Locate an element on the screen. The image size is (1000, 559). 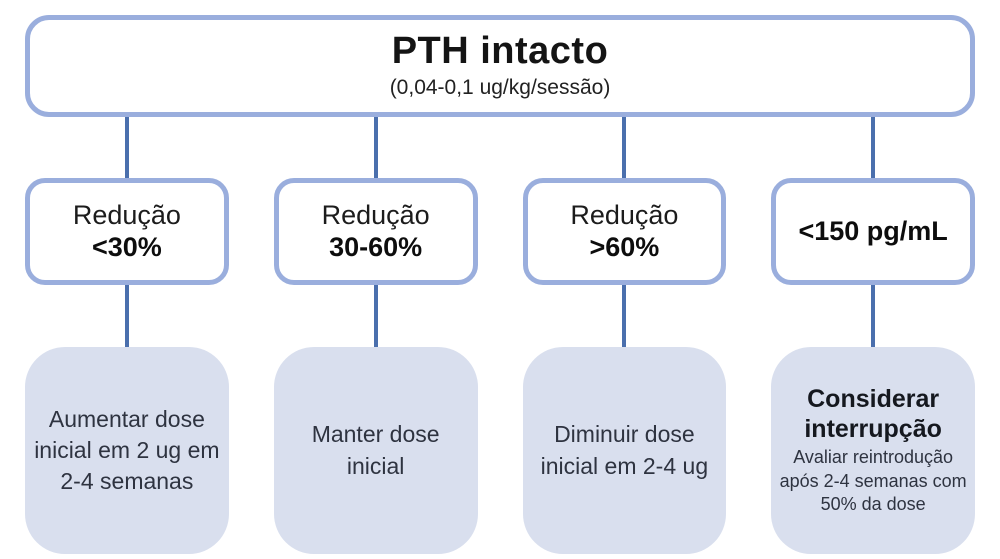
action-text: Manter dose inicial is located at coordinates (375, 450).